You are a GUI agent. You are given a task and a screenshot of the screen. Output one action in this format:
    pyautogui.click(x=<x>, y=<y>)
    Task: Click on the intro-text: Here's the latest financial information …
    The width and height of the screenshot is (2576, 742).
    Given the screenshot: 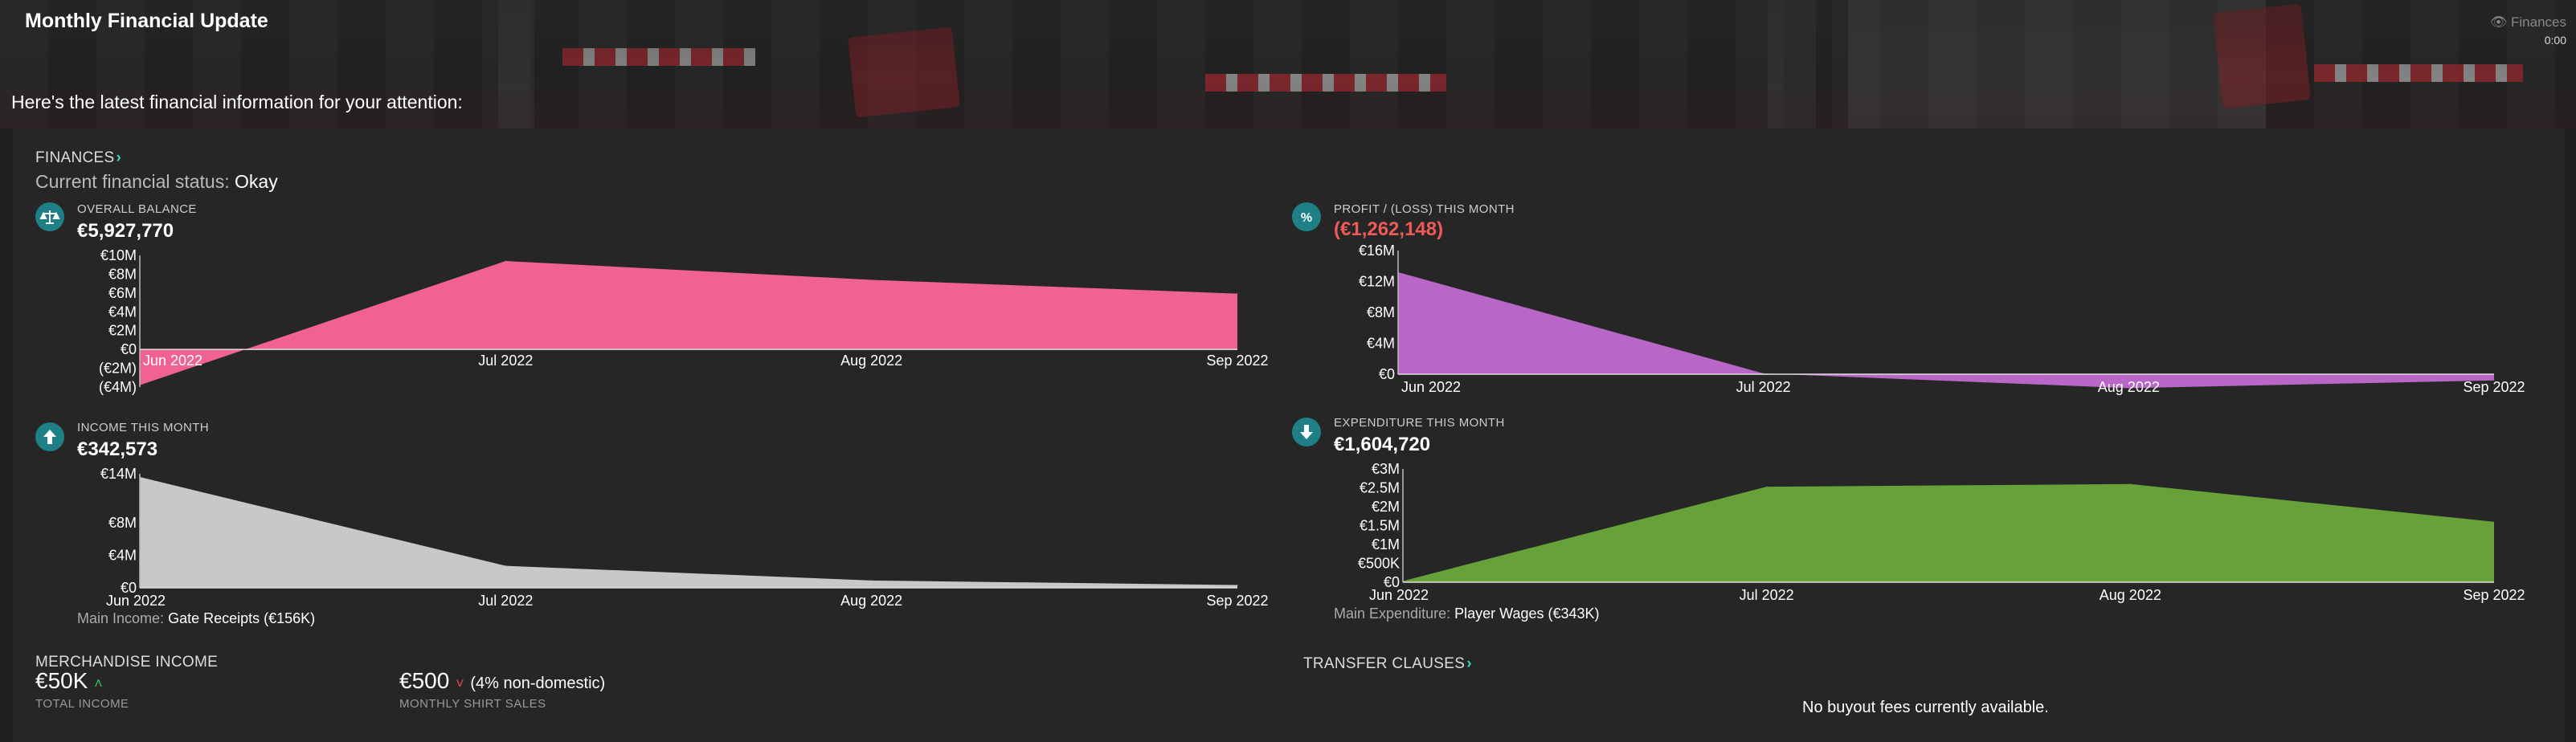 What is the action you would take?
    pyautogui.click(x=237, y=102)
    